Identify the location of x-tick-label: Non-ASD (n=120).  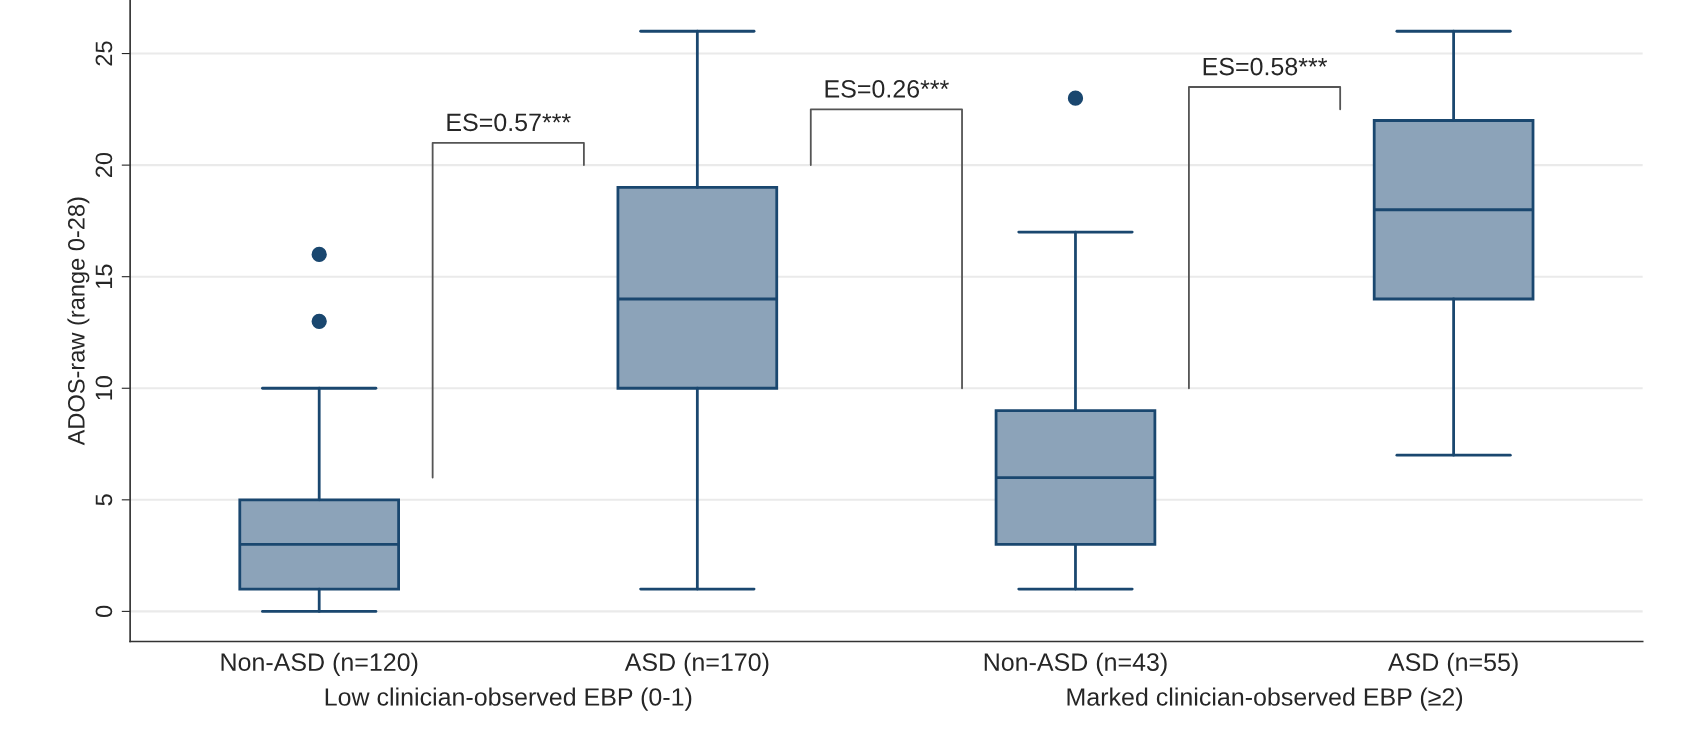
(319, 664).